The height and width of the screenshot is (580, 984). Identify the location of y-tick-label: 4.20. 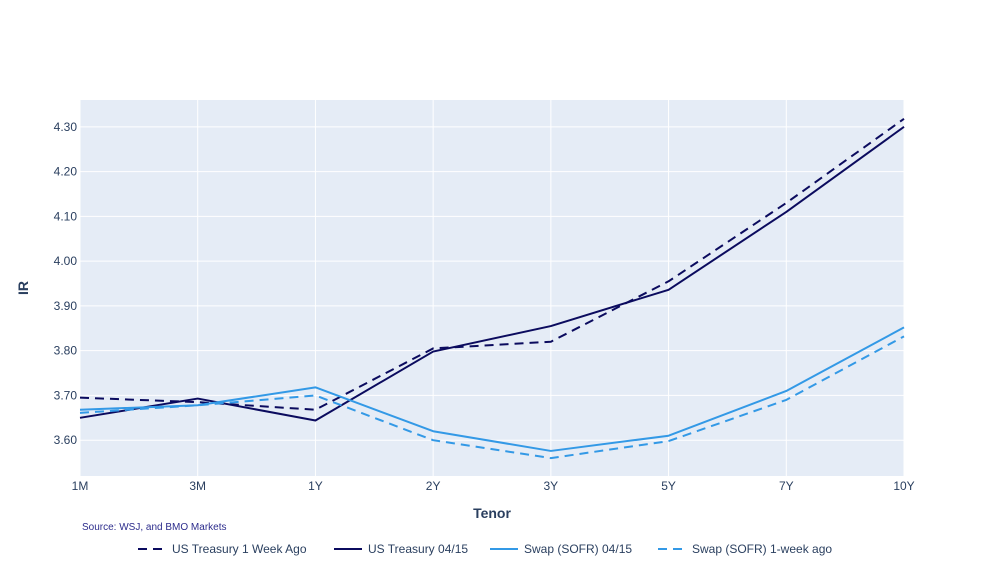
(66, 172).